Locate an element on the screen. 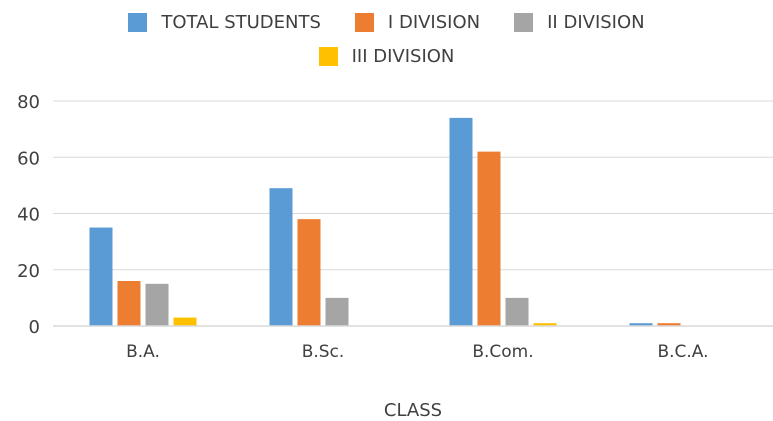  x-tick-label: B.A. is located at coordinates (143, 352).